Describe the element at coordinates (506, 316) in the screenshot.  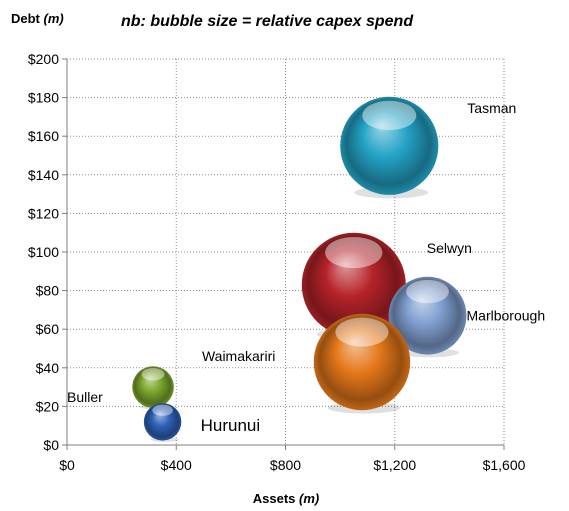
I see `bubble-label-marlborough: Marlborough` at that location.